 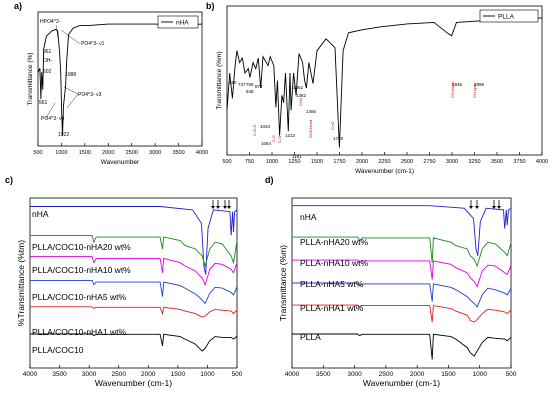 What do you see at coordinates (48, 61) in the screenshot?
I see `peak-annotation: OH-` at bounding box center [48, 61].